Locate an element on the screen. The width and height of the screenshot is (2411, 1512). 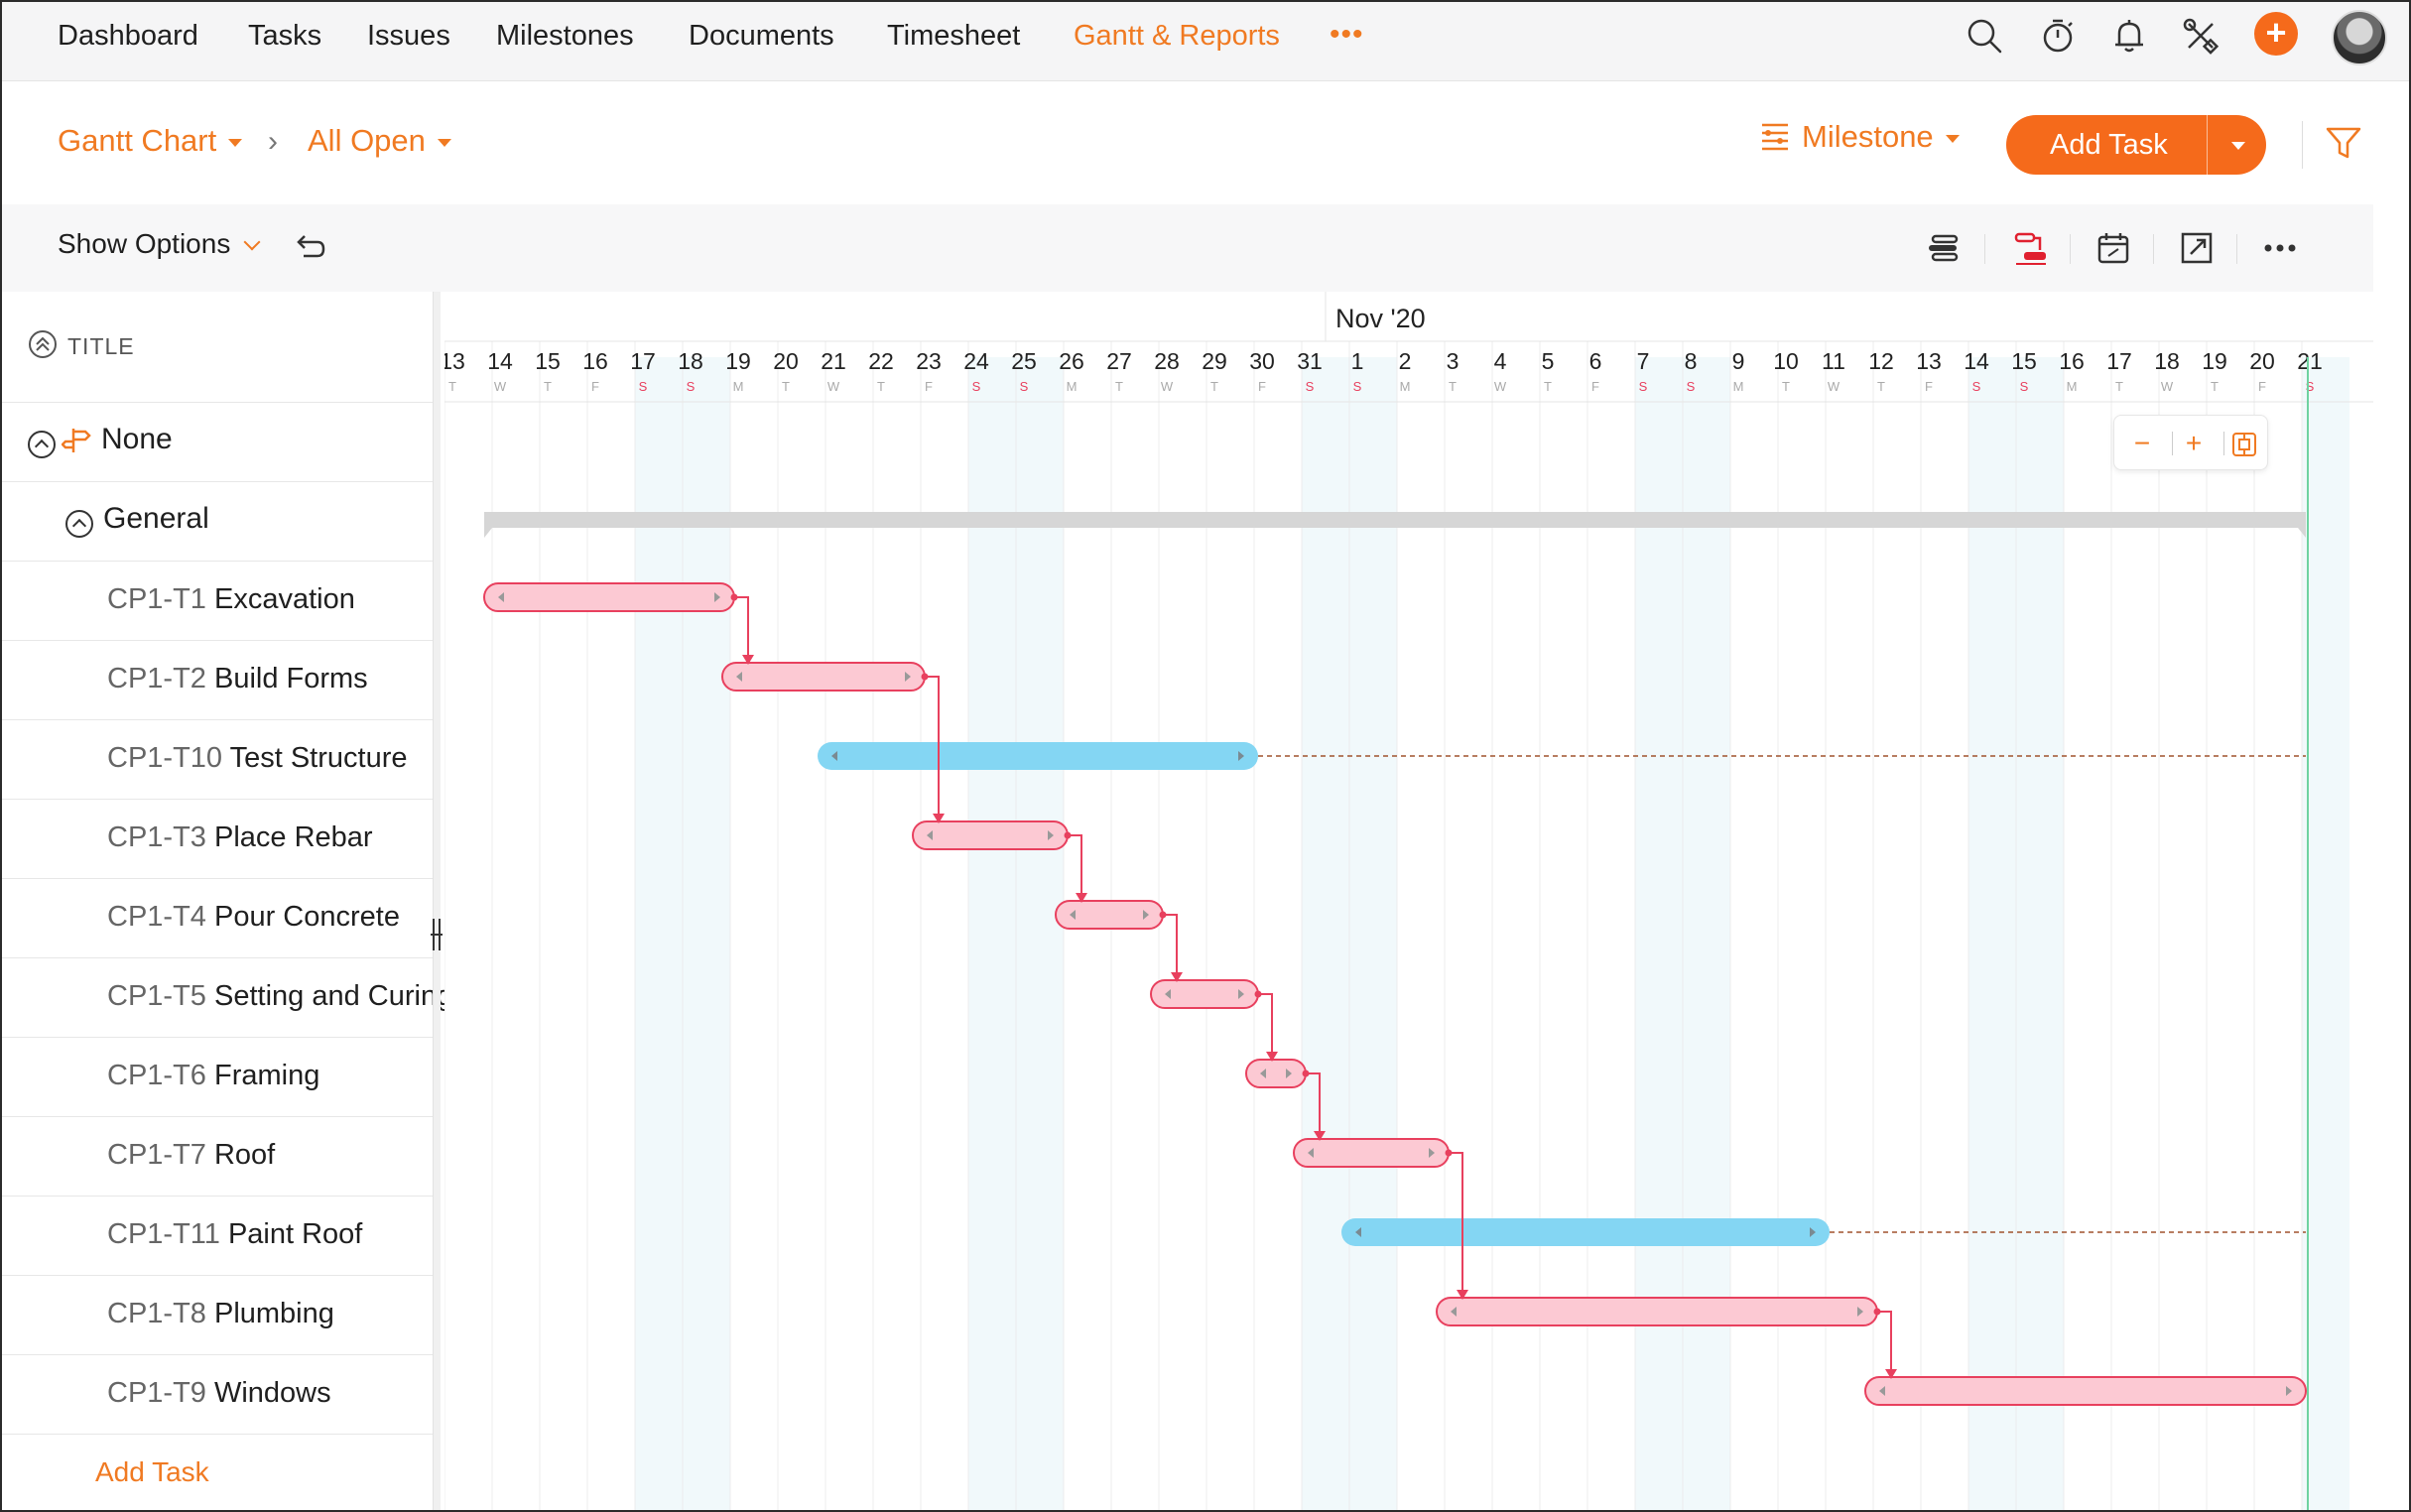
chevron-down-icon is located at coordinates (252, 242).